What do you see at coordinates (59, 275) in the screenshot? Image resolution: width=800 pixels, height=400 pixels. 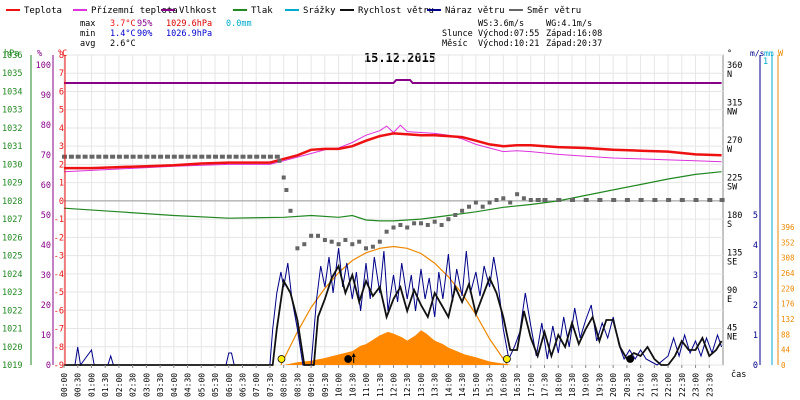 I see `tick-degc: -4` at bounding box center [59, 275].